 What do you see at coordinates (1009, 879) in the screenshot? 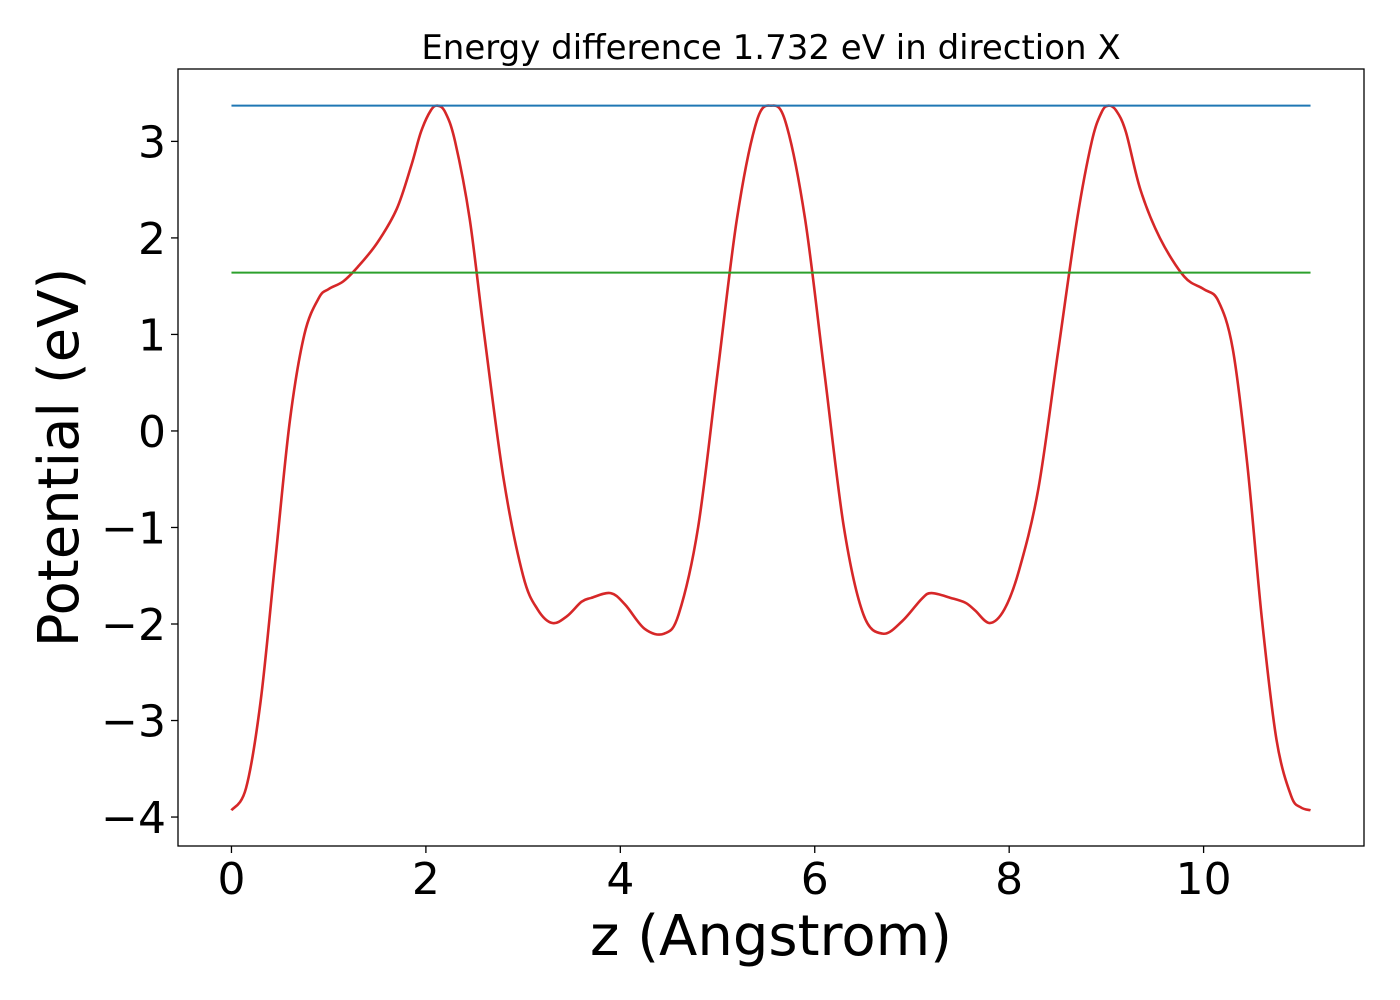
I see `x-tick-label: 8` at bounding box center [1009, 879].